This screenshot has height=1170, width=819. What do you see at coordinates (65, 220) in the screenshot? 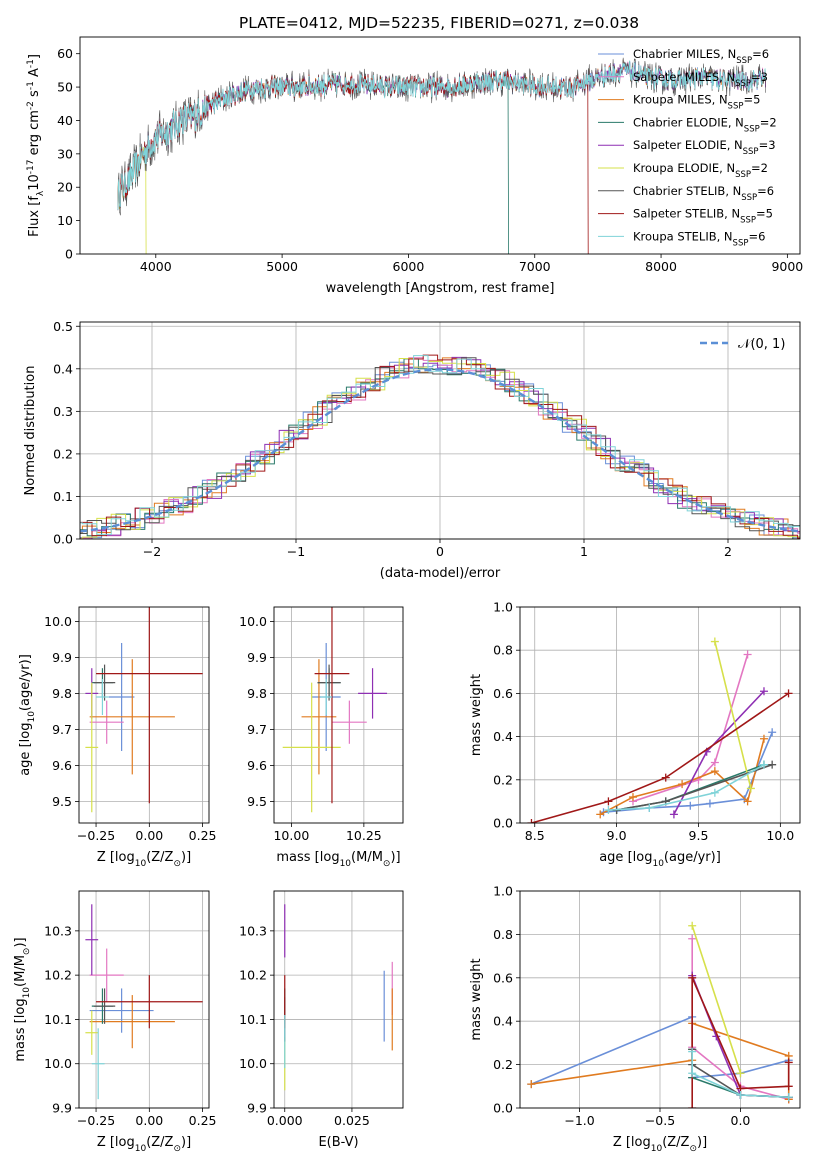
I see `y-tick-label: 10` at bounding box center [65, 220].